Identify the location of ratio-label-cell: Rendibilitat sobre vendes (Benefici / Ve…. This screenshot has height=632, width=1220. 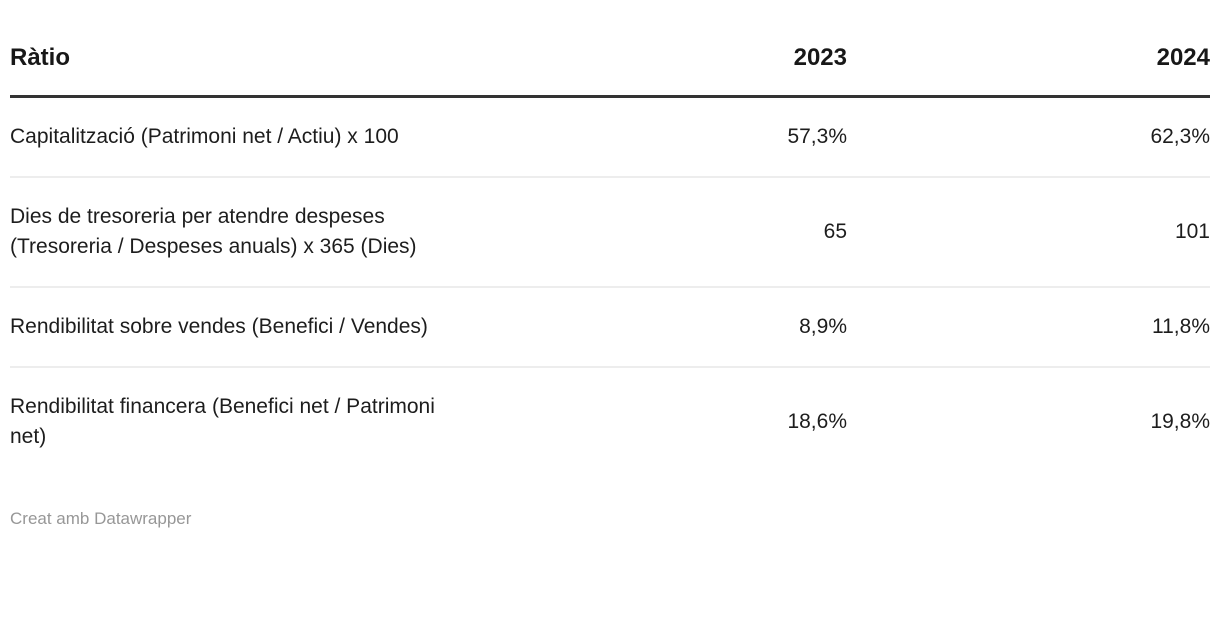
(296, 326).